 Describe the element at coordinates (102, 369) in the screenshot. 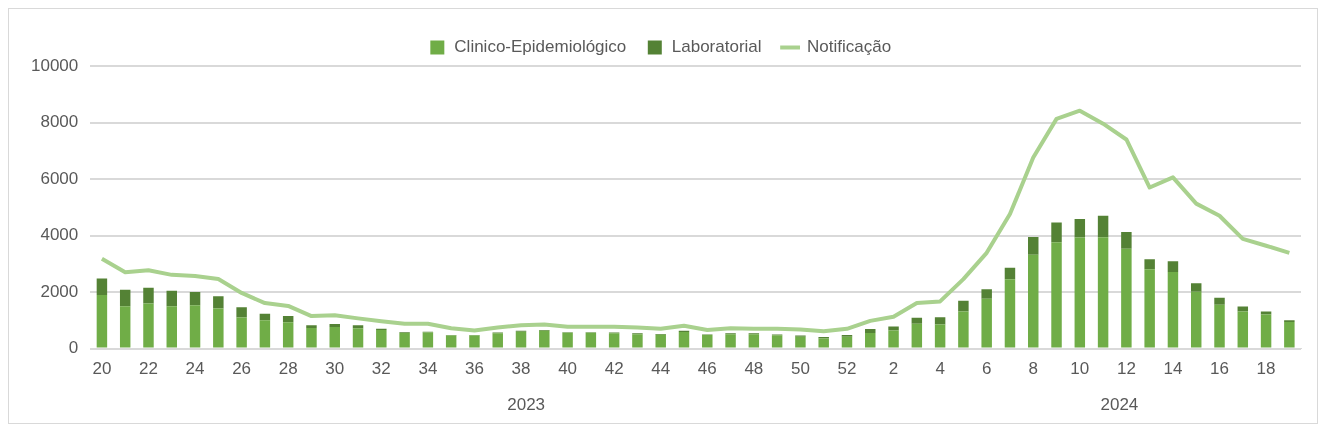

I see `x-tick-label: 20` at that location.